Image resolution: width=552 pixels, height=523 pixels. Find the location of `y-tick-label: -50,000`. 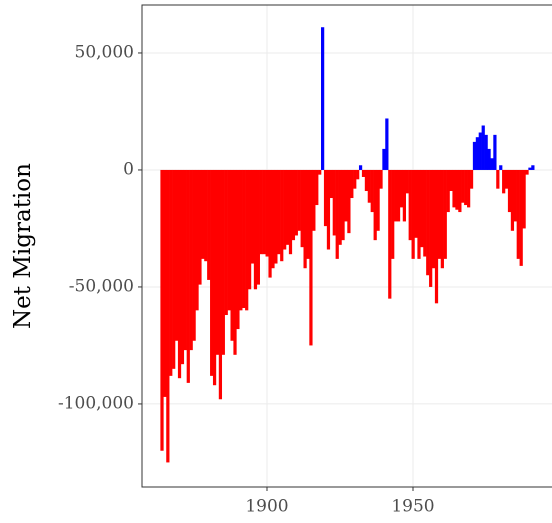

y-tick-label: -50,000 is located at coordinates (101, 286).